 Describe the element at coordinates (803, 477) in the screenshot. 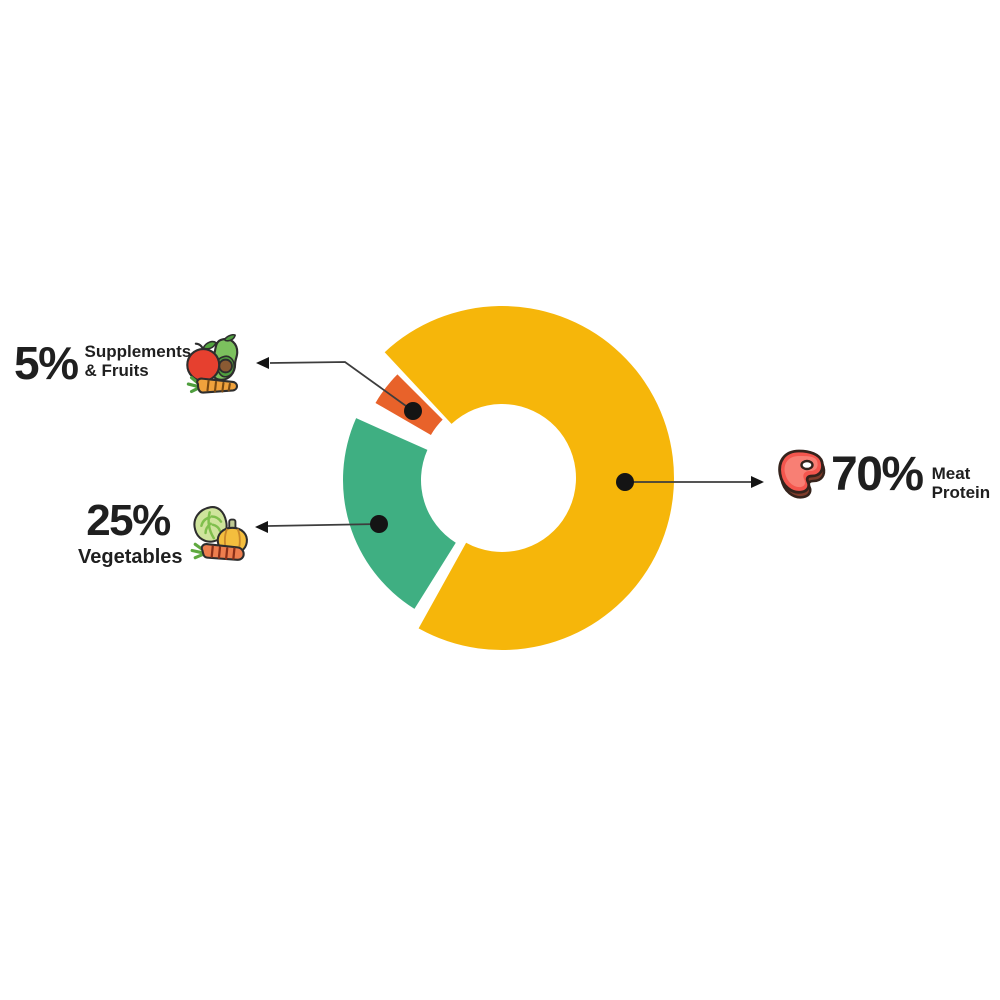

I see `steak-icon` at that location.